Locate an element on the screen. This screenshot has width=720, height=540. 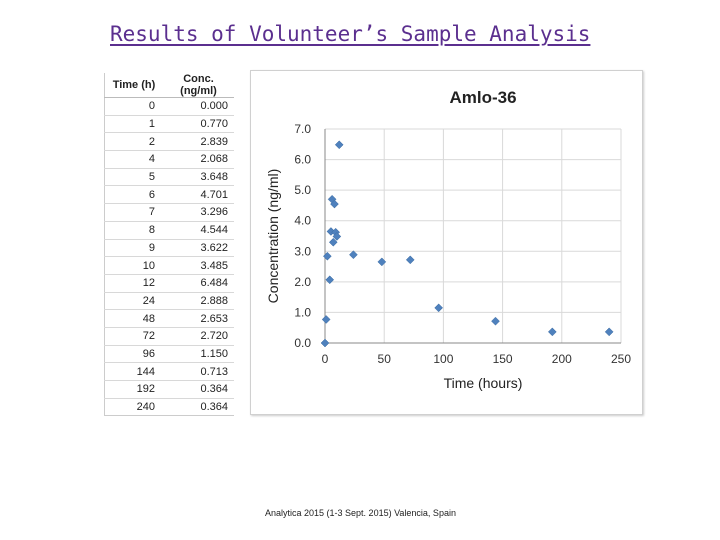
column-header-conc: Conc. (ng/ml) is located at coordinates (198, 85).